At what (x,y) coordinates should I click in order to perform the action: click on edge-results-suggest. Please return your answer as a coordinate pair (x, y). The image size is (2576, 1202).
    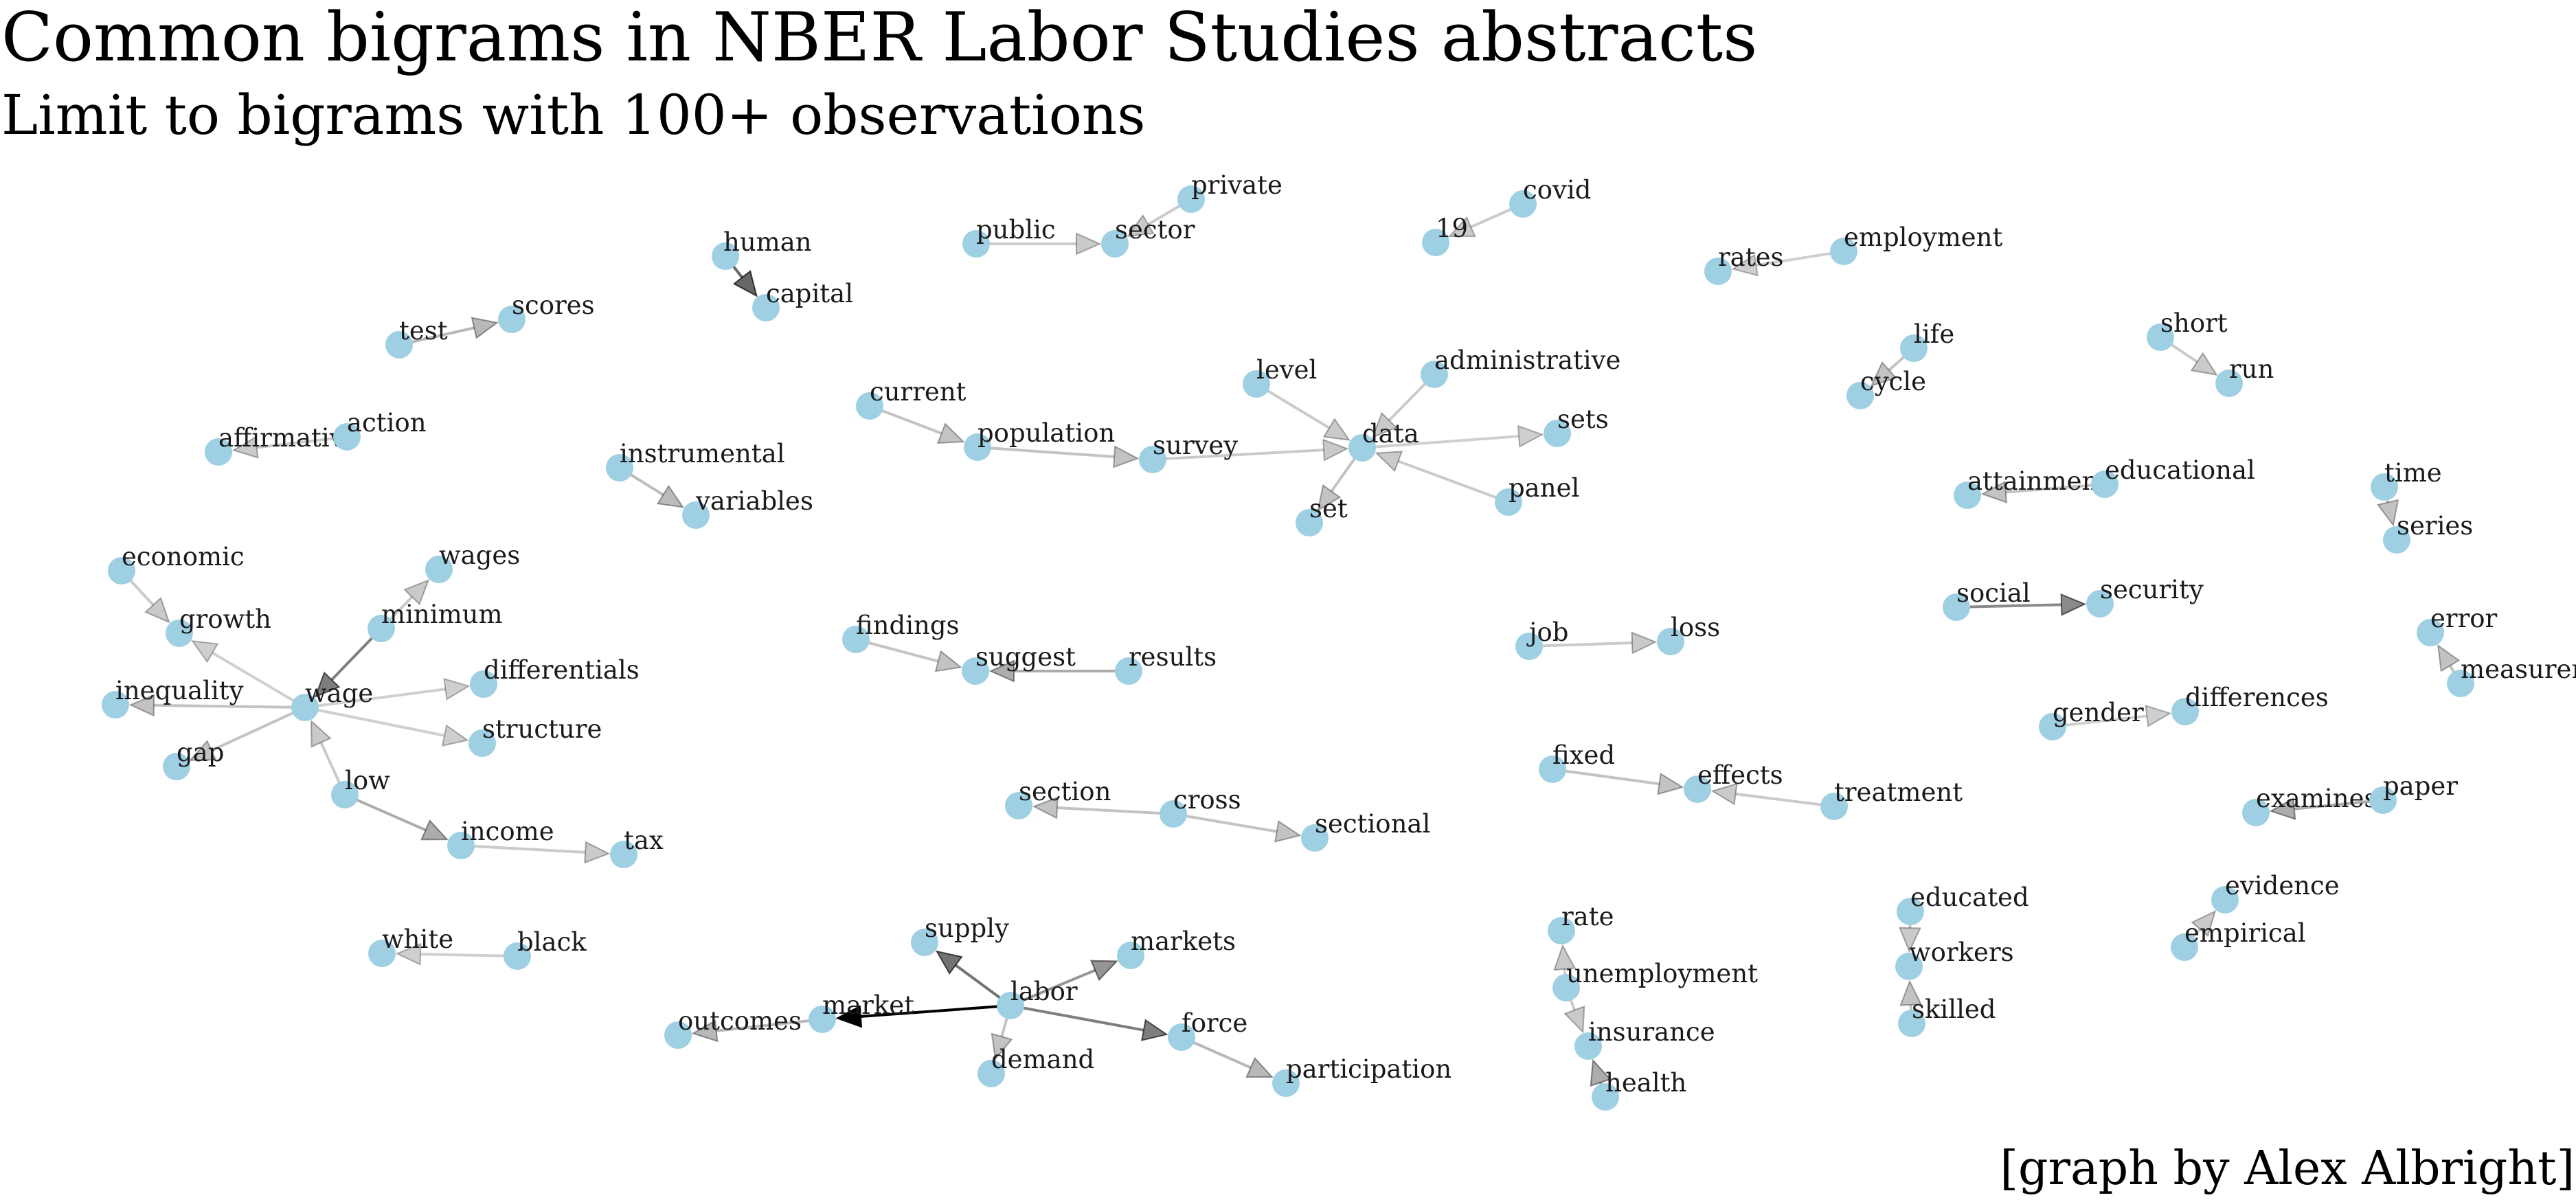
    Looking at the image, I should click on (1058, 671).